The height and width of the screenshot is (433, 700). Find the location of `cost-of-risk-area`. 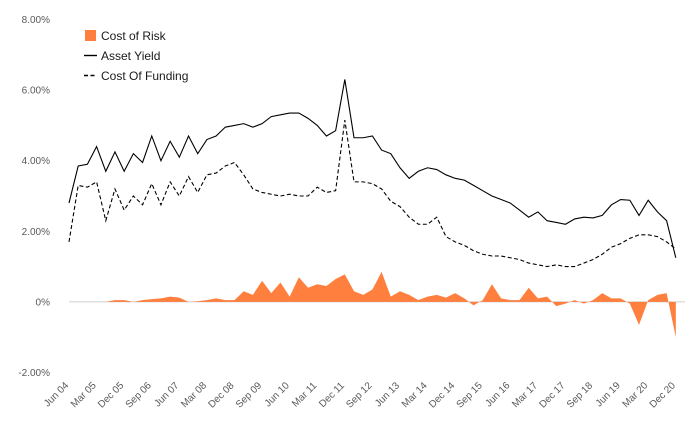

cost-of-risk-area is located at coordinates (372, 304).